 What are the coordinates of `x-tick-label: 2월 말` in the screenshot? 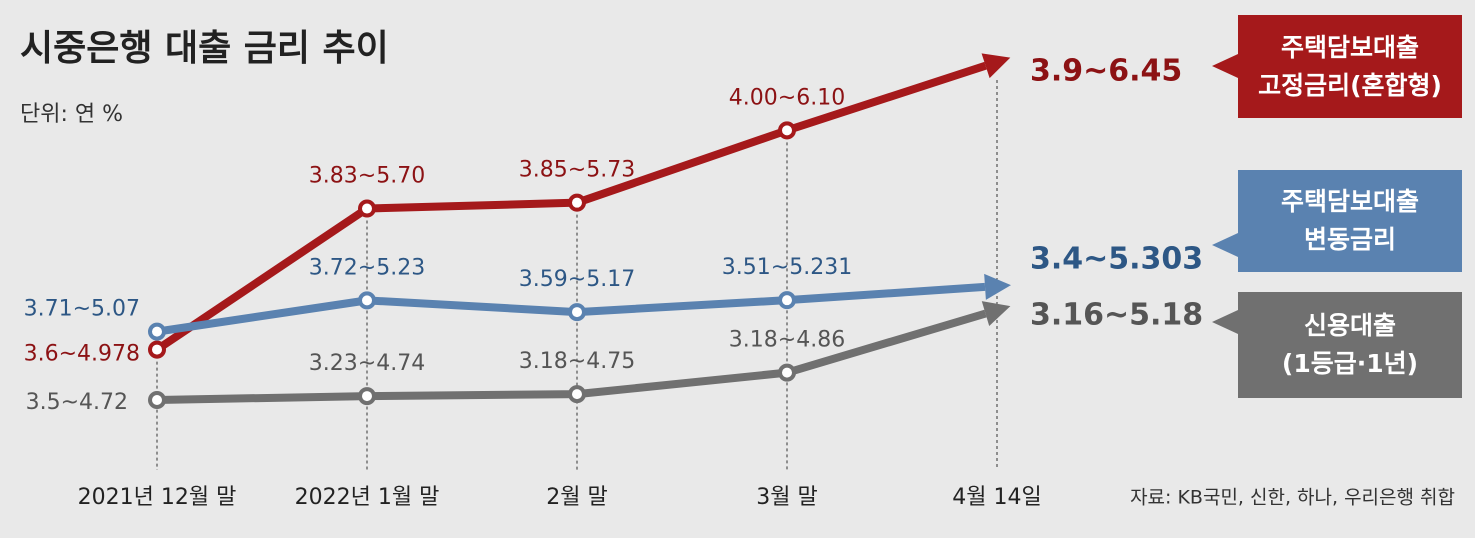 It's located at (576, 497).